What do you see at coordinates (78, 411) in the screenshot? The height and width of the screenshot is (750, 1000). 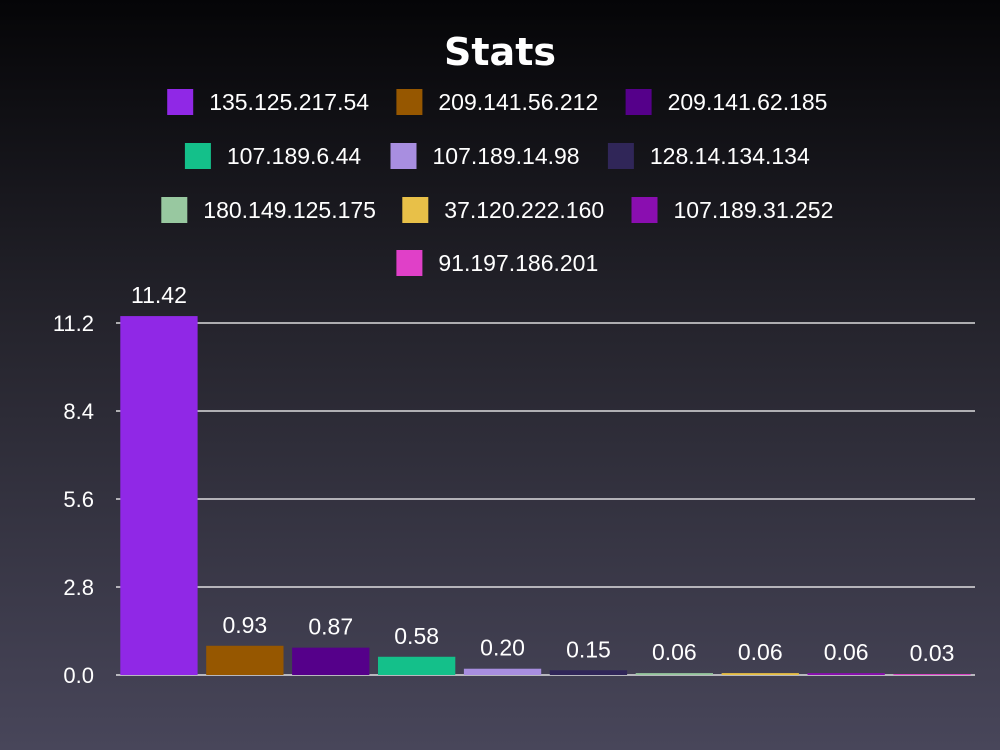 I see `y-tick-label-3: 8.4` at bounding box center [78, 411].